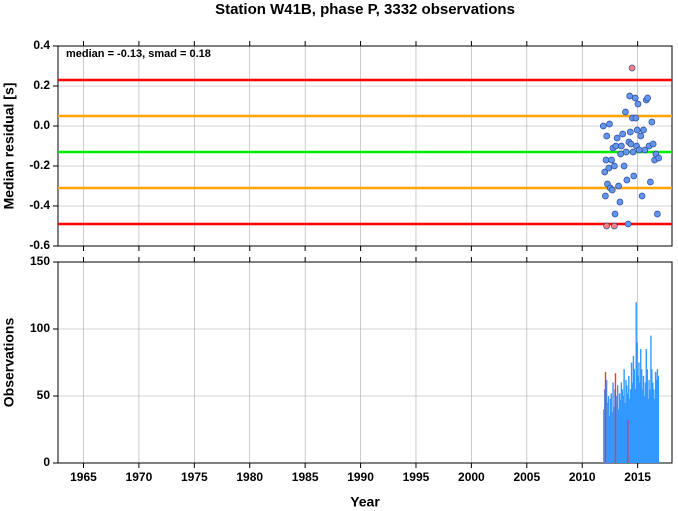  Describe the element at coordinates (194, 477) in the screenshot. I see `x-tick-label: 1975` at that location.